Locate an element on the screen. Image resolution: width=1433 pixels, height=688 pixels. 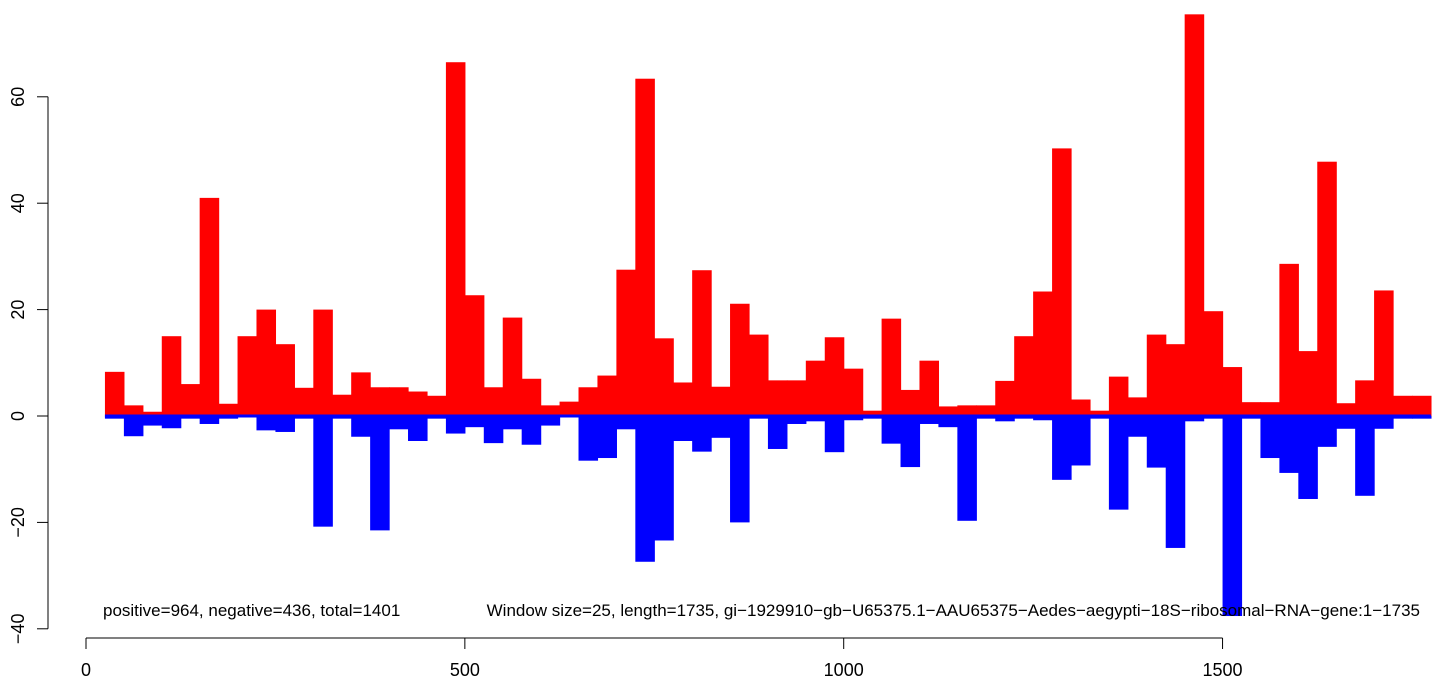
x-tick-label: 1000 is located at coordinates (844, 670).